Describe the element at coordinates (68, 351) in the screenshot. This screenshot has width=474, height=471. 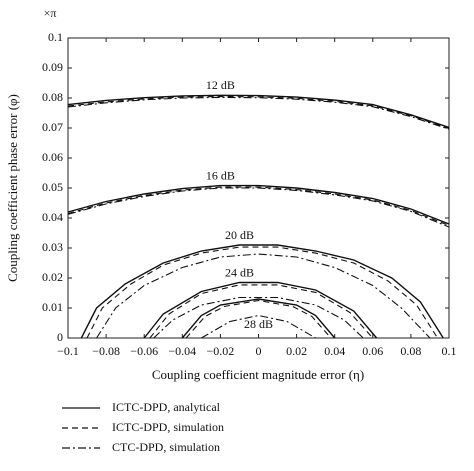
I see `x-tick-label: −0.1` at that location.